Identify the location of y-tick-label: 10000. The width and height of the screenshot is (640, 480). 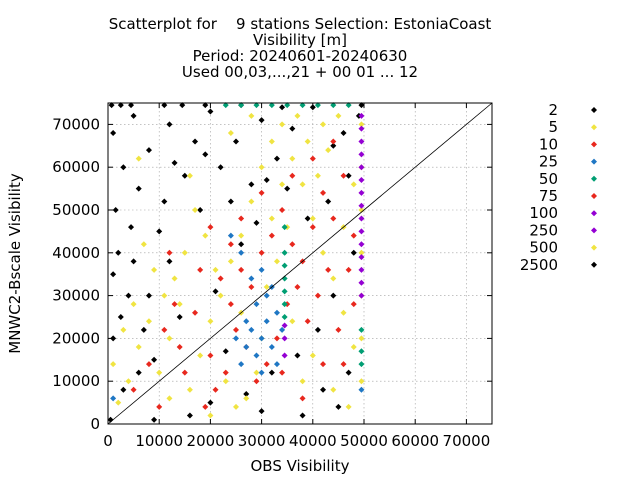
(76, 381).